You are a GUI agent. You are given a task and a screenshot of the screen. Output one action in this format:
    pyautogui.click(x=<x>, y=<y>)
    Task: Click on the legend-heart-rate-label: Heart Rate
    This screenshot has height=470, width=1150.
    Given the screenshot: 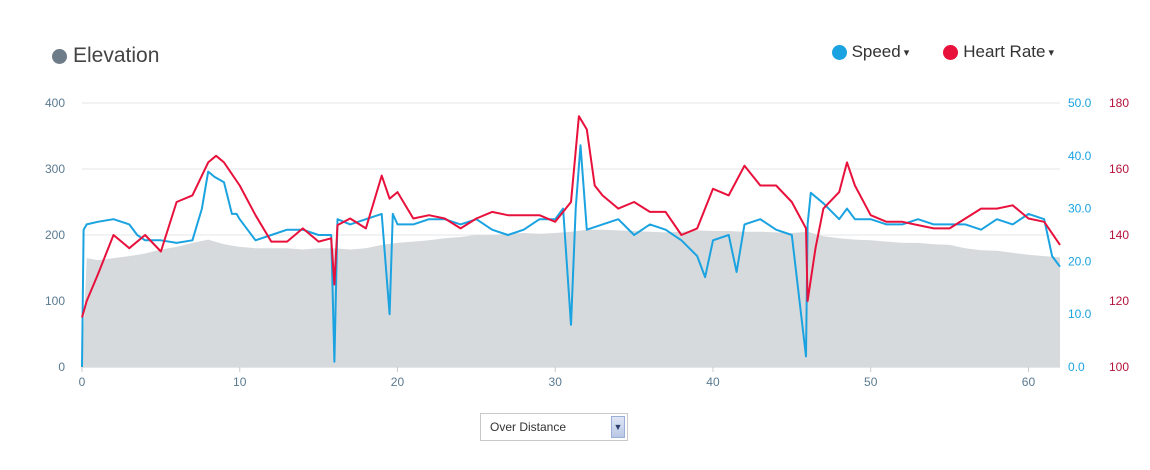 What is the action you would take?
    pyautogui.click(x=1004, y=51)
    